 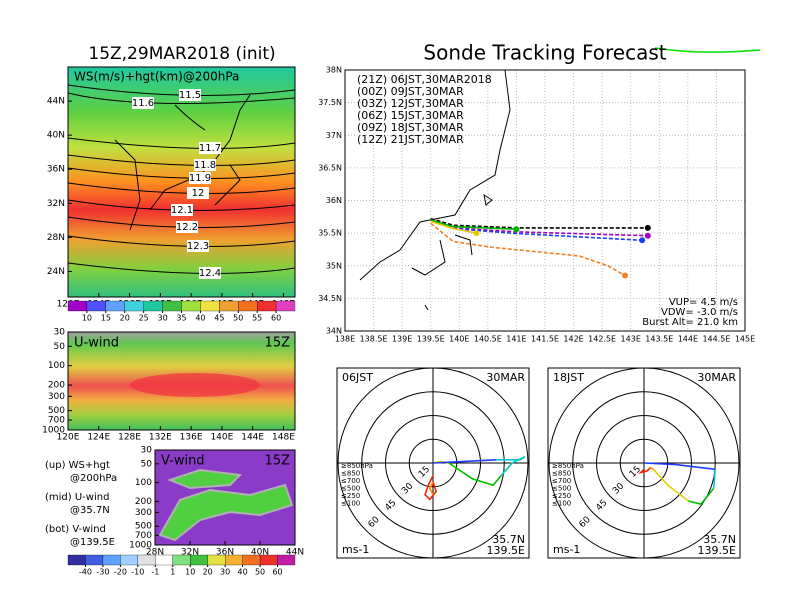 What do you see at coordinates (690, 322) in the screenshot?
I see `annotation: Burst Alt= 21.0 km` at bounding box center [690, 322].